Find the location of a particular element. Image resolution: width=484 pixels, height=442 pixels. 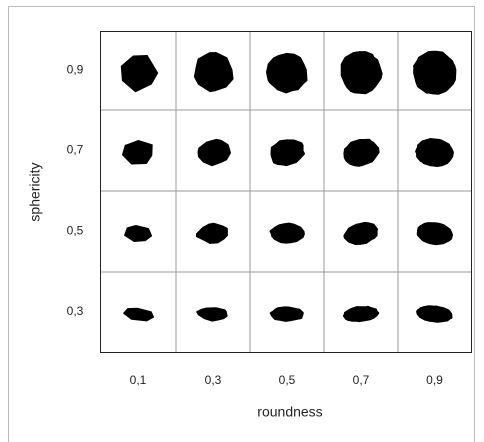

x-tick-label: 0,3 is located at coordinates (213, 380).